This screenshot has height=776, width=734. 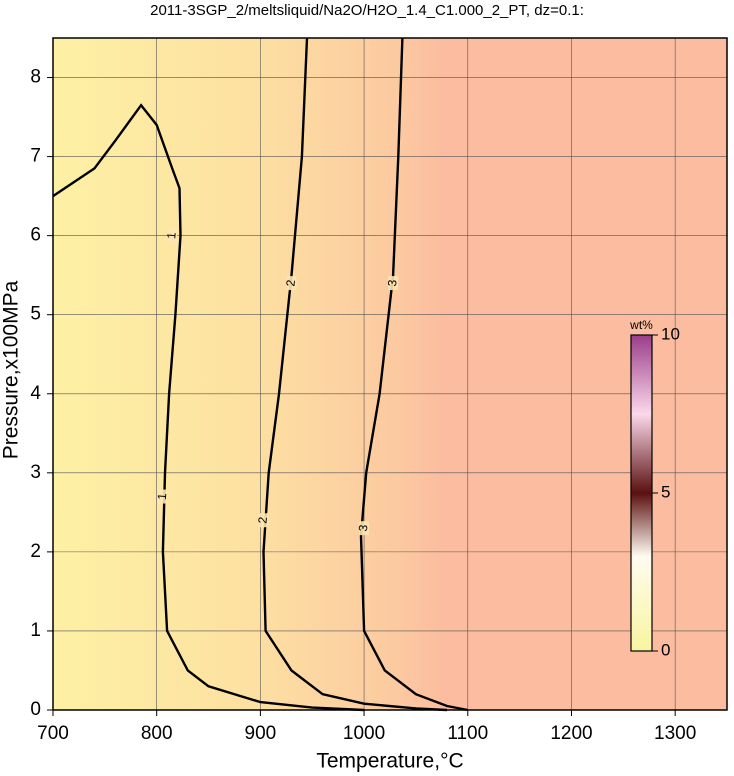 I want to click on y-tick-label: 0, so click(x=35, y=709).